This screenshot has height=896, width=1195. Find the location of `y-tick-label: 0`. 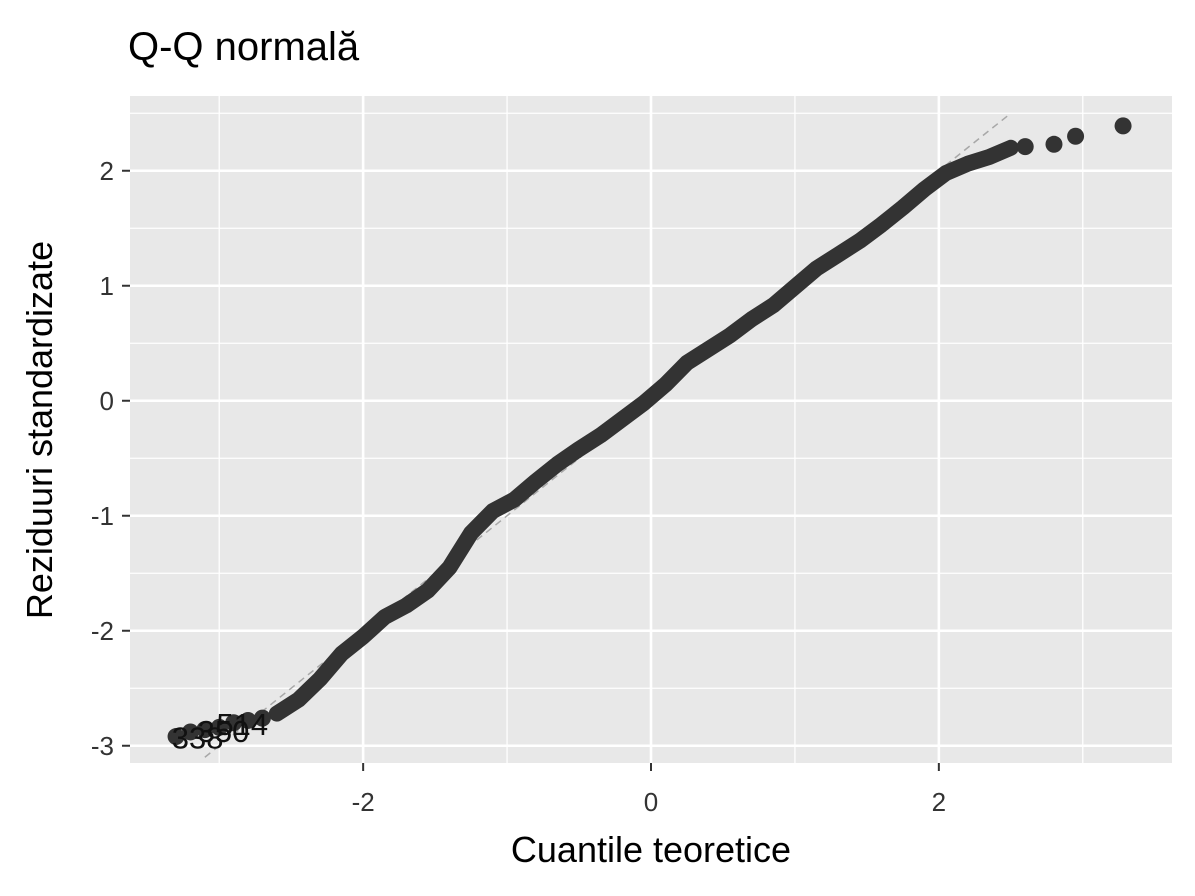

y-tick-label: 0 is located at coordinates (107, 401).